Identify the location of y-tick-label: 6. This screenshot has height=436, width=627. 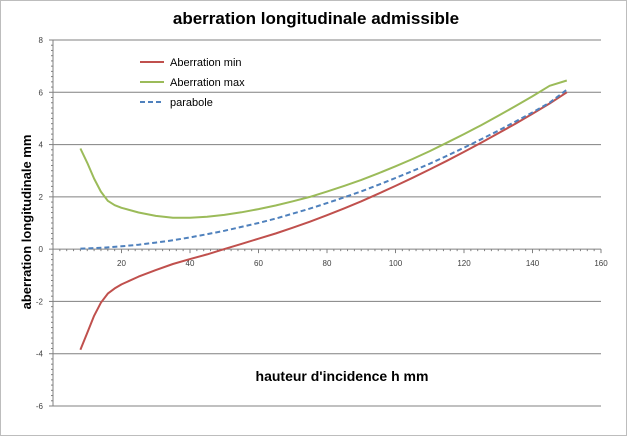
(41, 92).